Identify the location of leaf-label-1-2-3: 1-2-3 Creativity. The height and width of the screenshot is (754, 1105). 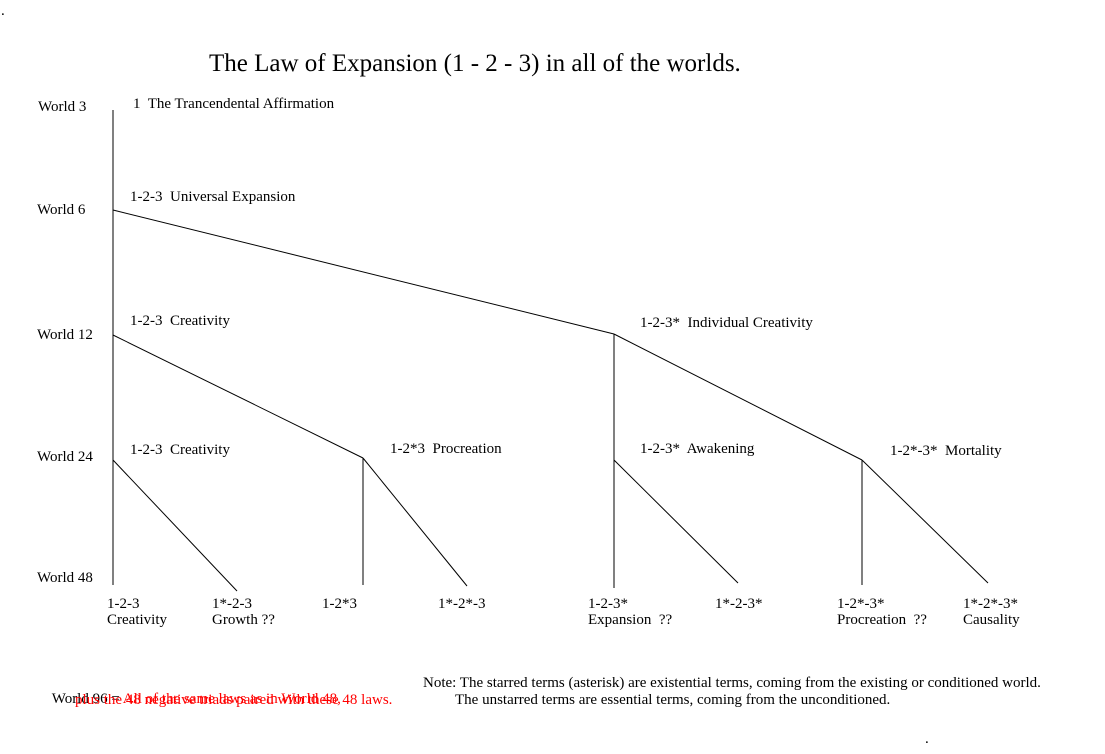
(137, 612).